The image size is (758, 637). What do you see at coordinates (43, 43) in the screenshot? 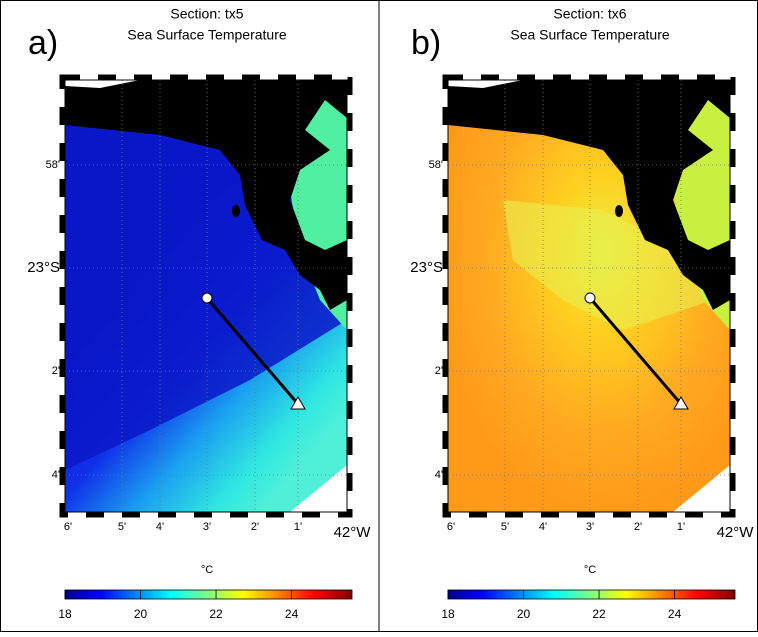
I see `panel-label: a)` at bounding box center [43, 43].